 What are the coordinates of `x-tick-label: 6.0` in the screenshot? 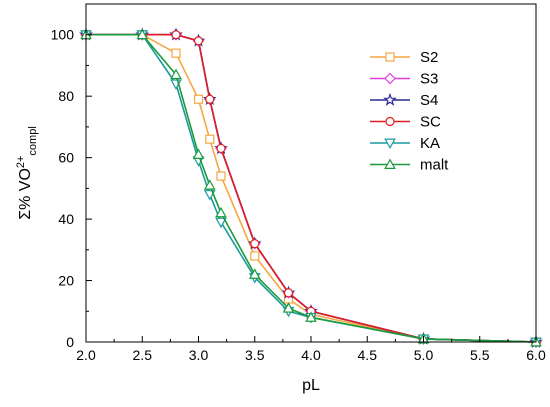 It's located at (536, 355).